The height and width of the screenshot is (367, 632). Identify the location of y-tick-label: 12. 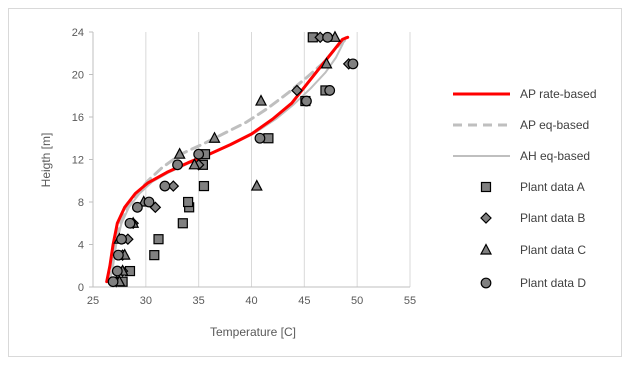
(78, 161).